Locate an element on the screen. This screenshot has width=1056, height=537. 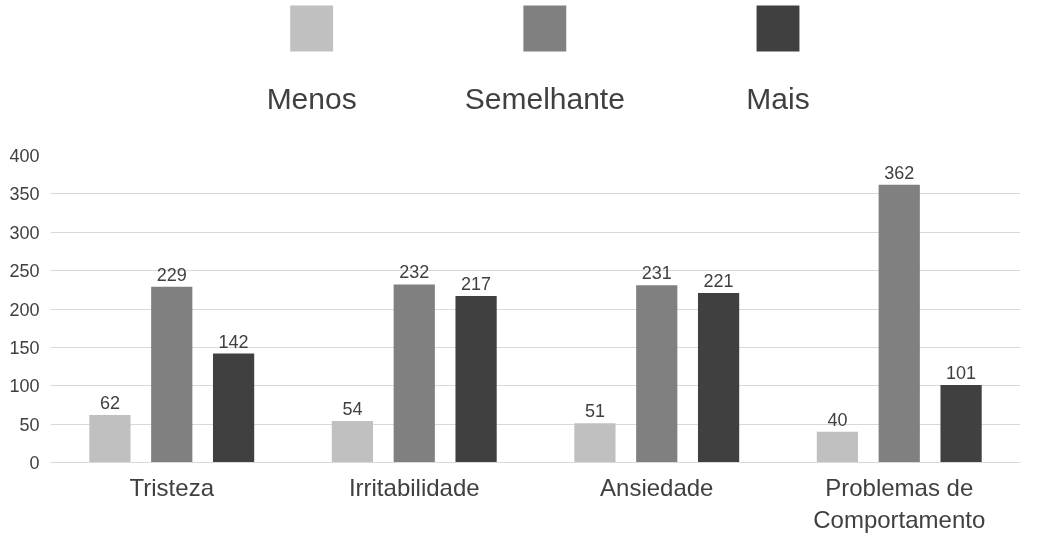
y-tick-label: 350 is located at coordinates (24, 194).